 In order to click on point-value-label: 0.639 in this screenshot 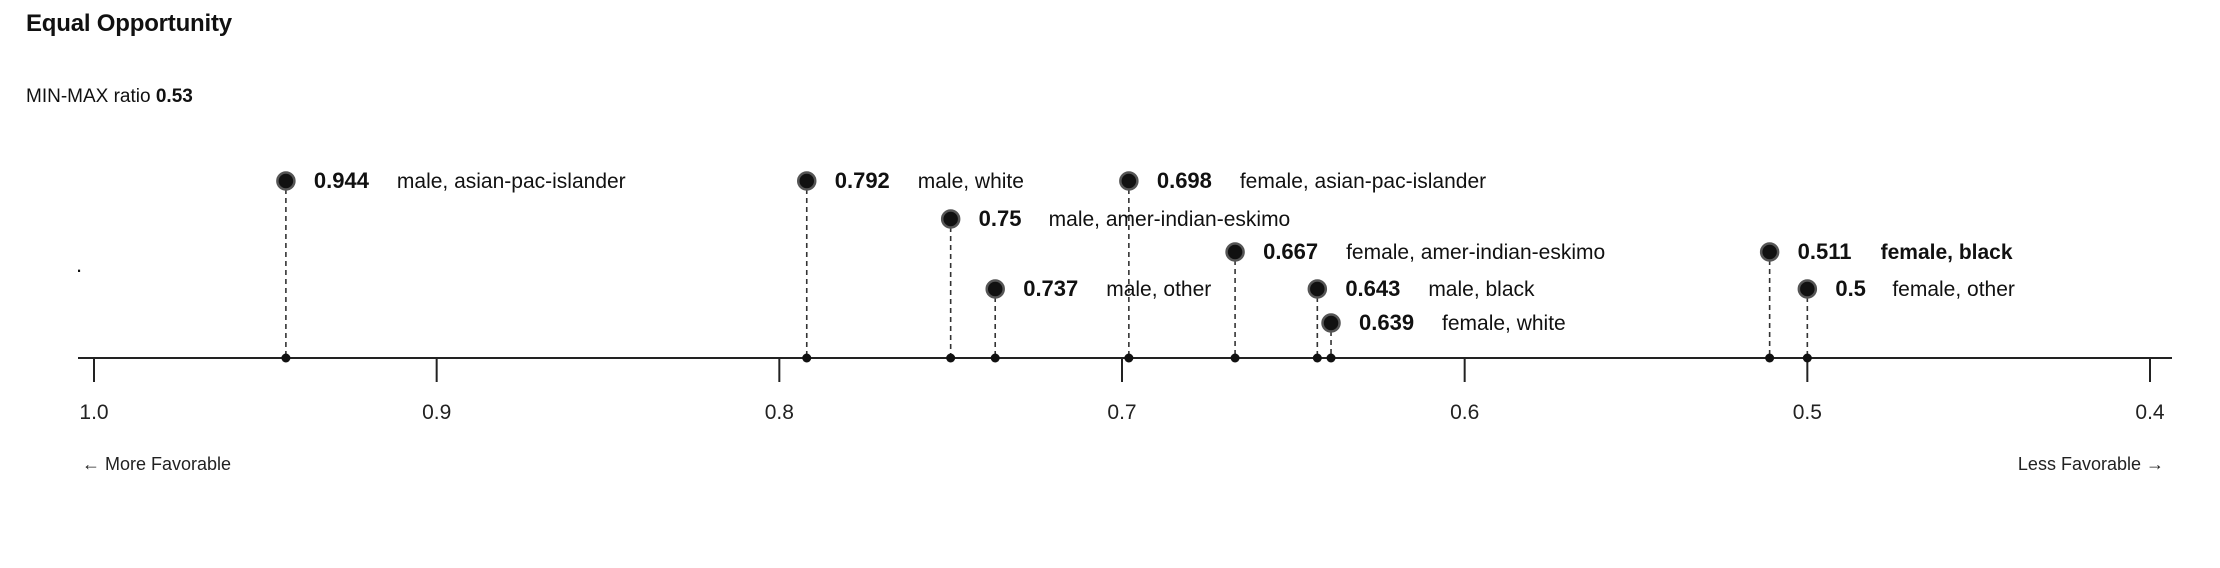, I will do `click(1386, 322)`.